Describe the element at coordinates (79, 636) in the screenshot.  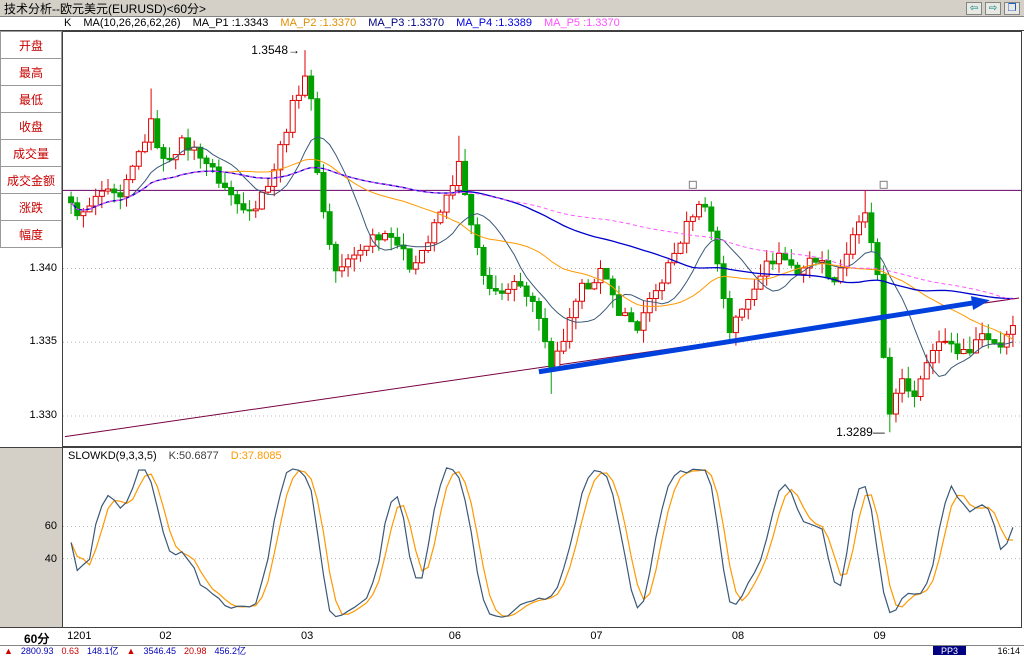
I see `x-axis-label-1201: 1201` at that location.